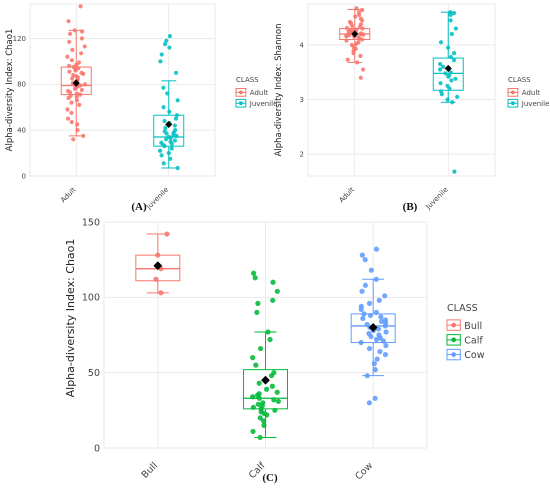  What do you see at coordinates (158, 266) in the screenshot?
I see `panel-c-mean-marker` at bounding box center [158, 266].